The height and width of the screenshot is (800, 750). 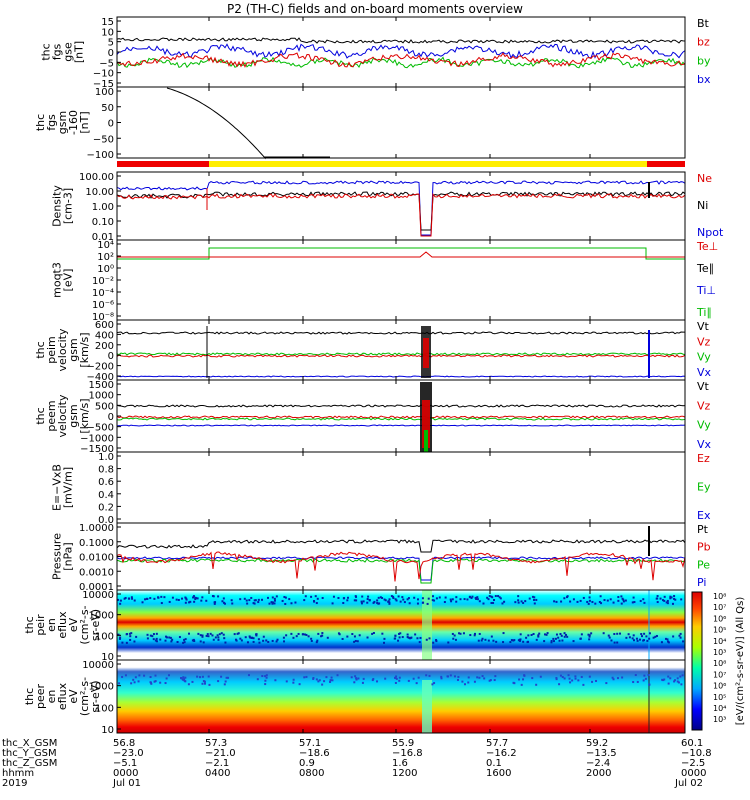 I want to click on legend-entry: Vy, so click(x=704, y=357).